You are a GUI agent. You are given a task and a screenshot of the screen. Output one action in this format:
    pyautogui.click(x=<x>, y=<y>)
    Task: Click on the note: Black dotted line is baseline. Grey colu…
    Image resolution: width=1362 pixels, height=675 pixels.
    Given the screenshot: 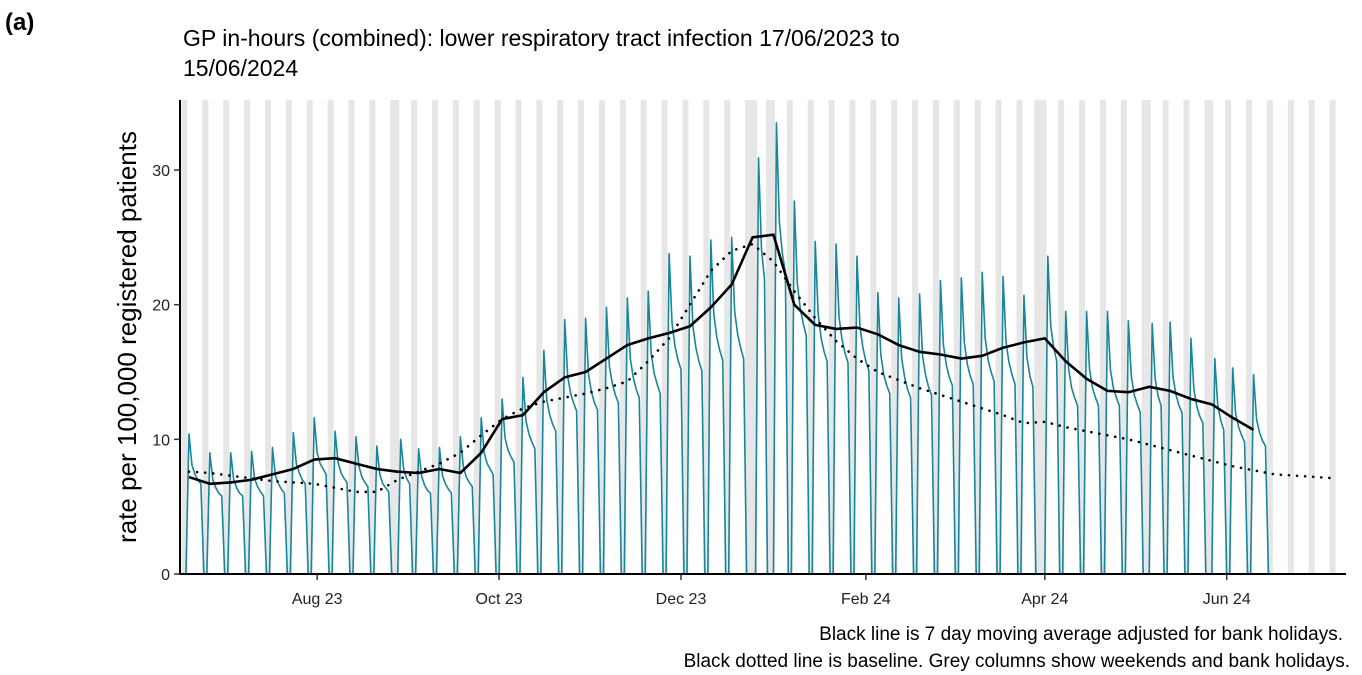 What is the action you would take?
    pyautogui.click(x=1017, y=661)
    